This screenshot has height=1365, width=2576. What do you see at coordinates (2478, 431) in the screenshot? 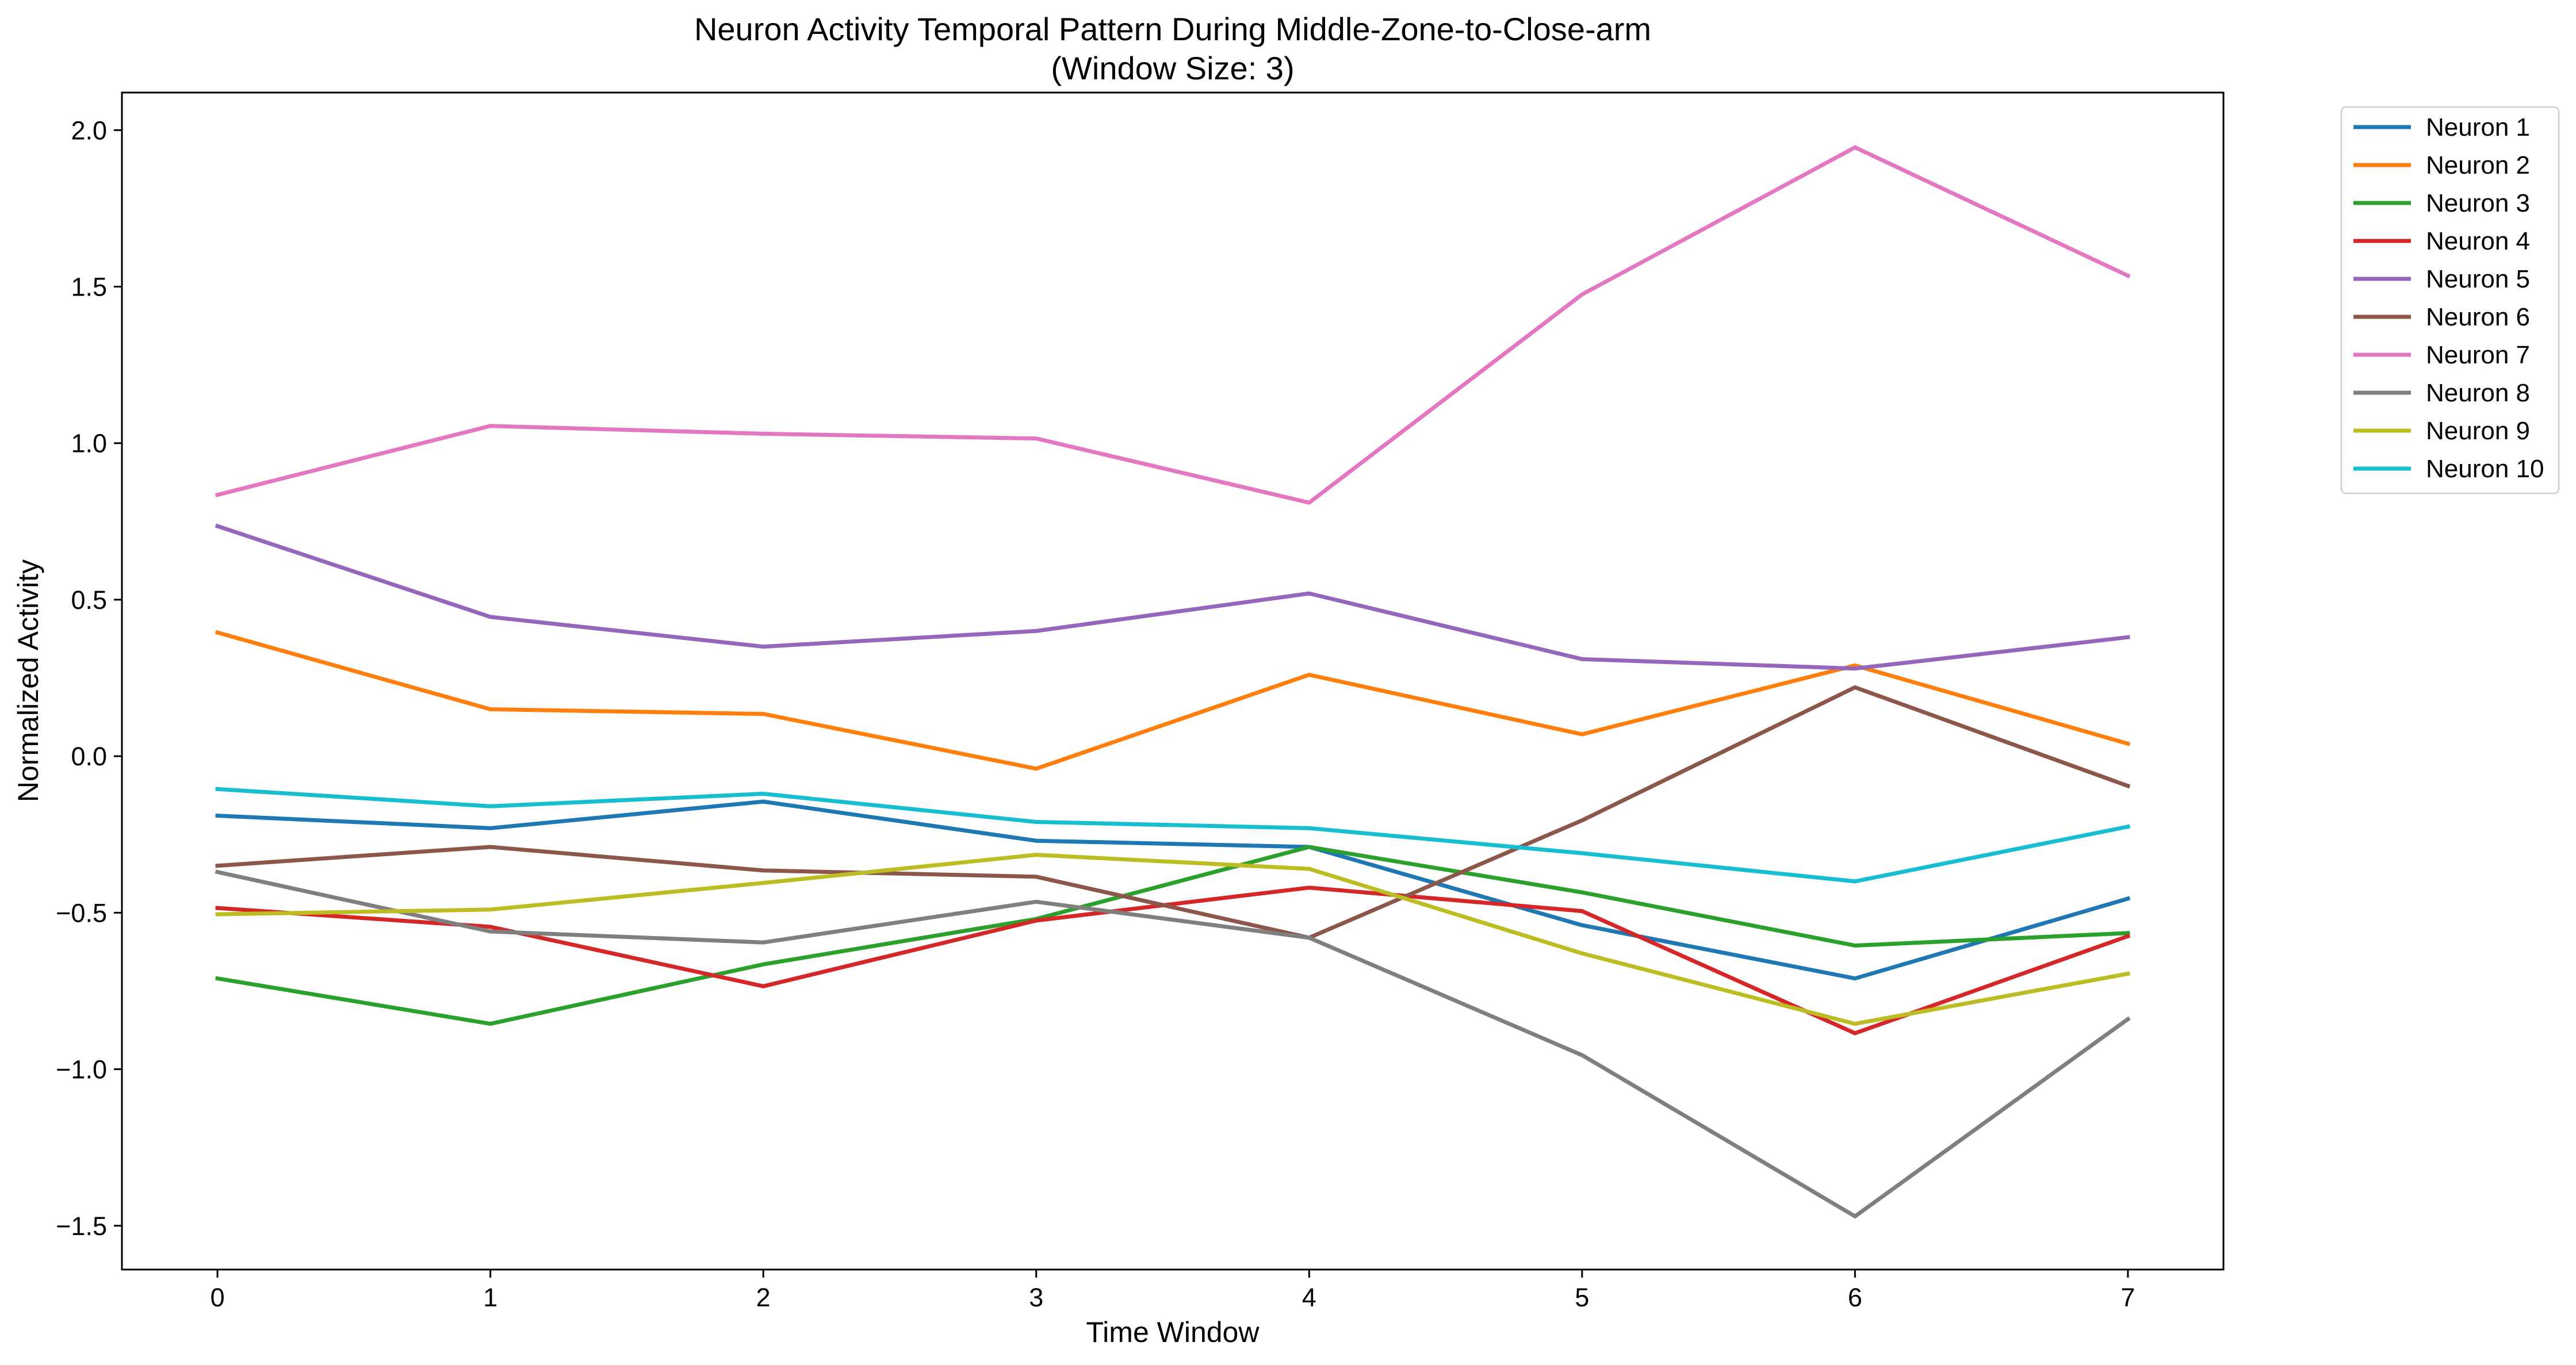
I see `legend-label: Neuron 9` at bounding box center [2478, 431].